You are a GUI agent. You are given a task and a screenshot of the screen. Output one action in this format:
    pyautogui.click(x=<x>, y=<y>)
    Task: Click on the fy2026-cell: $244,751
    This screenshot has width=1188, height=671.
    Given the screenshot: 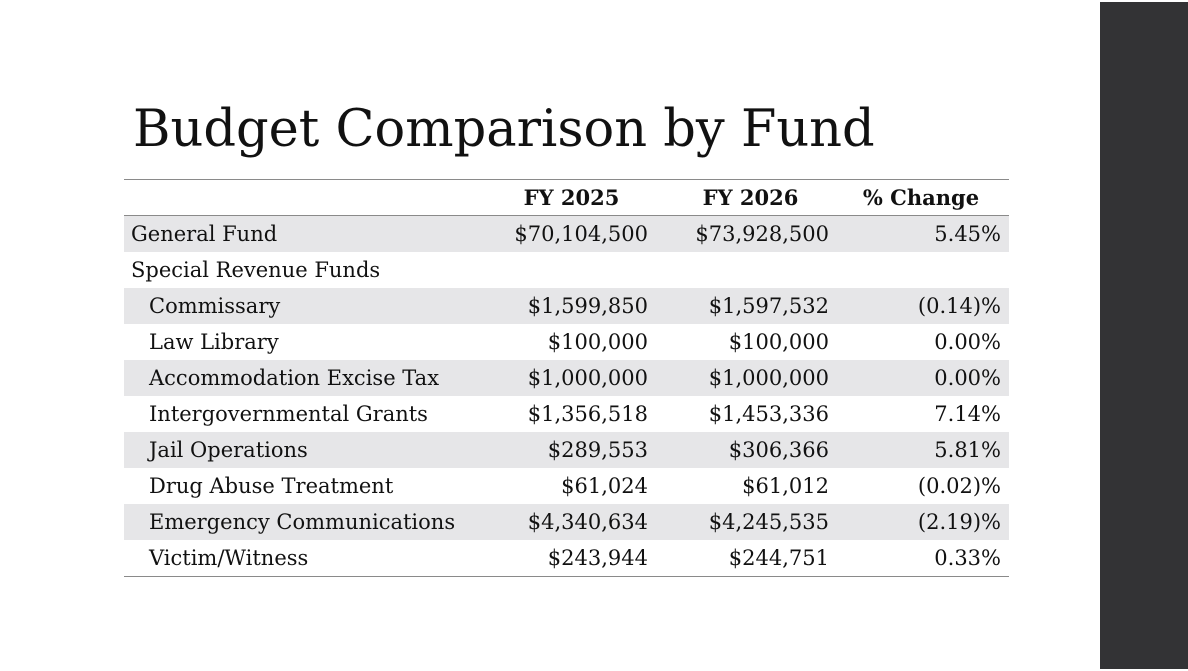 What is the action you would take?
    pyautogui.click(x=778, y=558)
    